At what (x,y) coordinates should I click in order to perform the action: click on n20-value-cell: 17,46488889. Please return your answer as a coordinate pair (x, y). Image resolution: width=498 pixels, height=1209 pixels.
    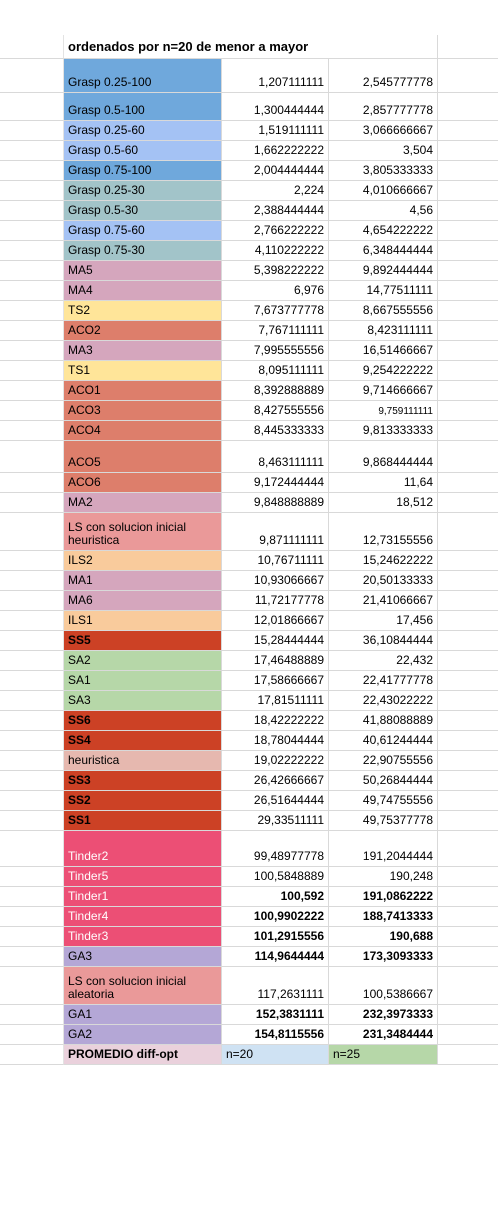
    Looking at the image, I should click on (275, 661).